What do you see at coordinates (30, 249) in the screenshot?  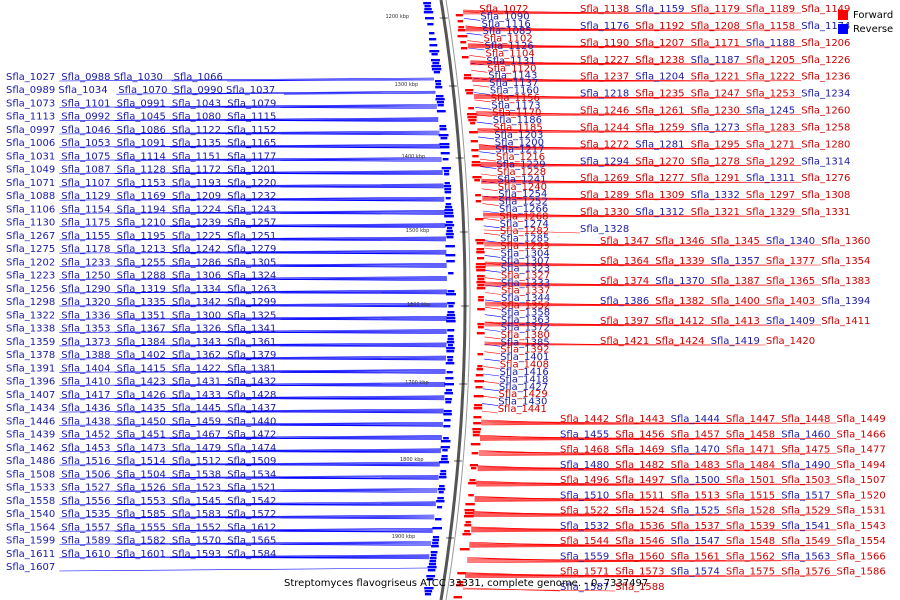 I see `gene-label: Sfla_1275` at bounding box center [30, 249].